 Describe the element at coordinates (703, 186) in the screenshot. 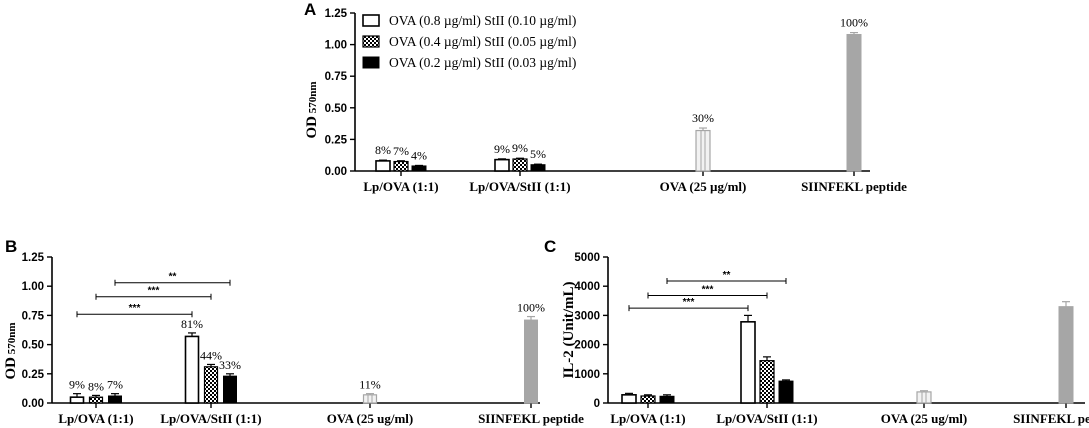

I see `x-category-label: OVA (25 µg/ml)` at that location.